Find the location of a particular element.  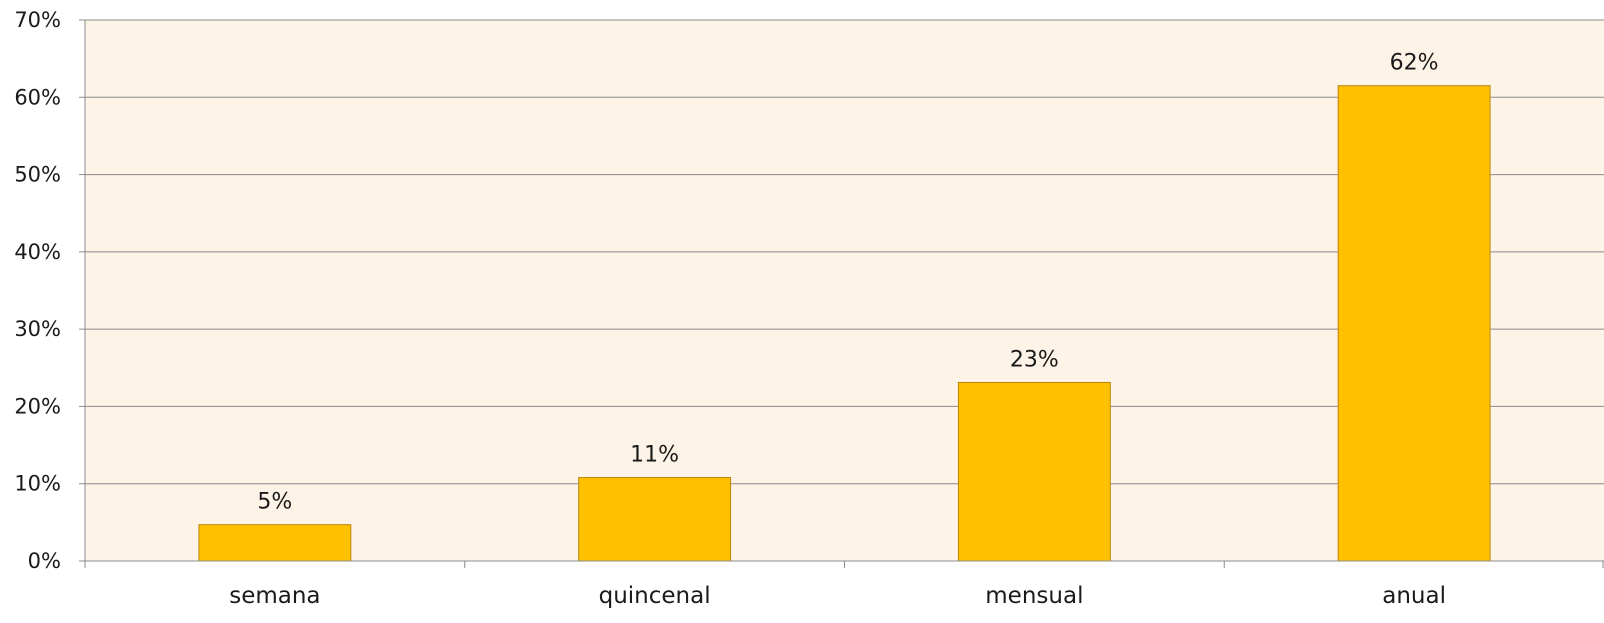

data-label-mensual: 23% is located at coordinates (1034, 359).